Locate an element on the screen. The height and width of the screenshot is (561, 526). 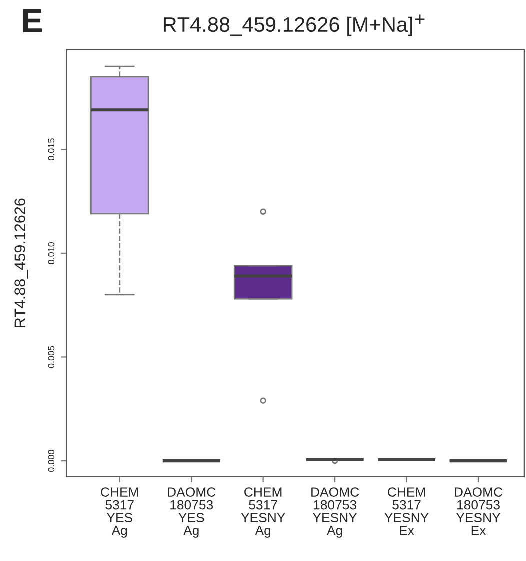
y-axis-title: RT4.88_459.12626 is located at coordinates (21, 263).